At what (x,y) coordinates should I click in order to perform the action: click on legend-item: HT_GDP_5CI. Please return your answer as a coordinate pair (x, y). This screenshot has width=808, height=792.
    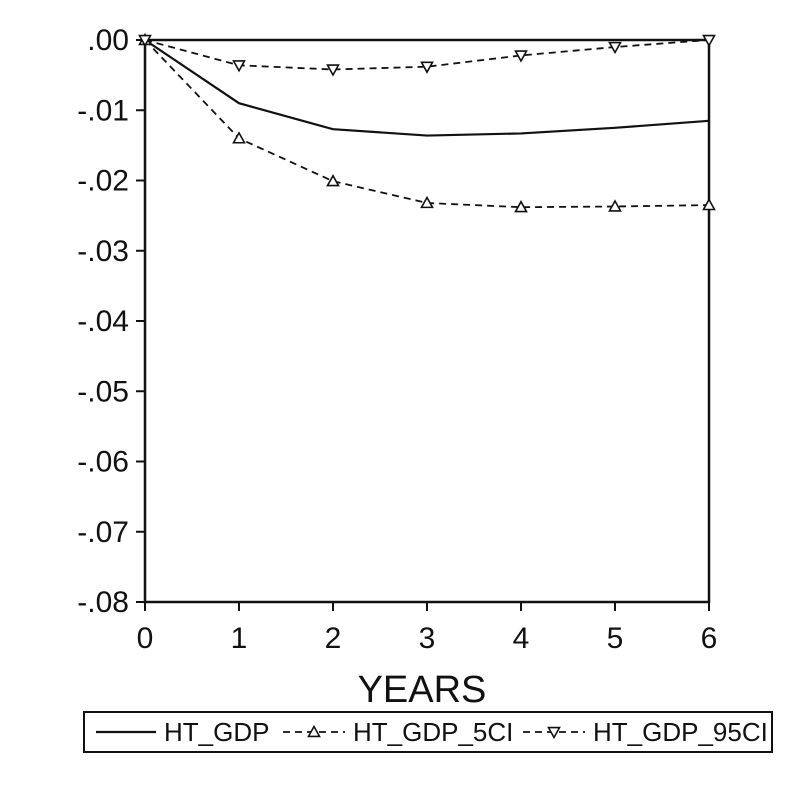
    Looking at the image, I should click on (398, 732).